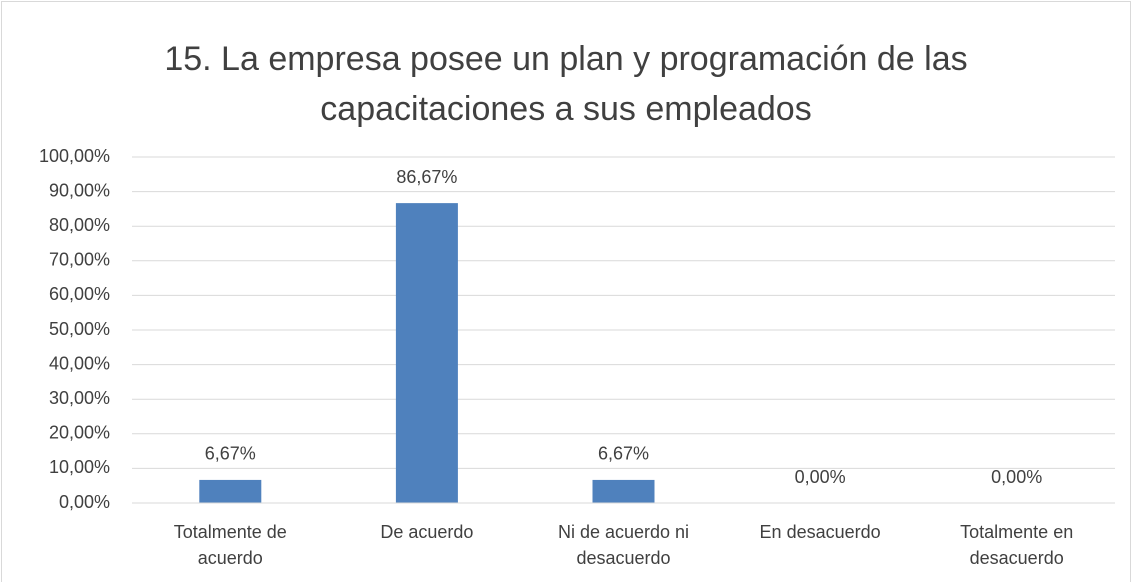 This screenshot has height=582, width=1132. Describe the element at coordinates (79, 433) in the screenshot. I see `y-tick-label: 20,00%` at that location.